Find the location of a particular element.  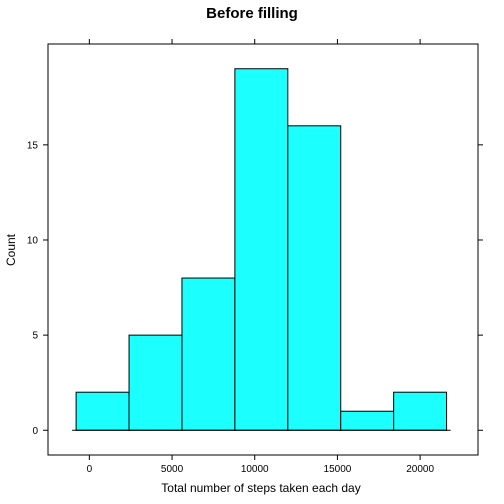

chart-title: Before filling is located at coordinates (252, 13).